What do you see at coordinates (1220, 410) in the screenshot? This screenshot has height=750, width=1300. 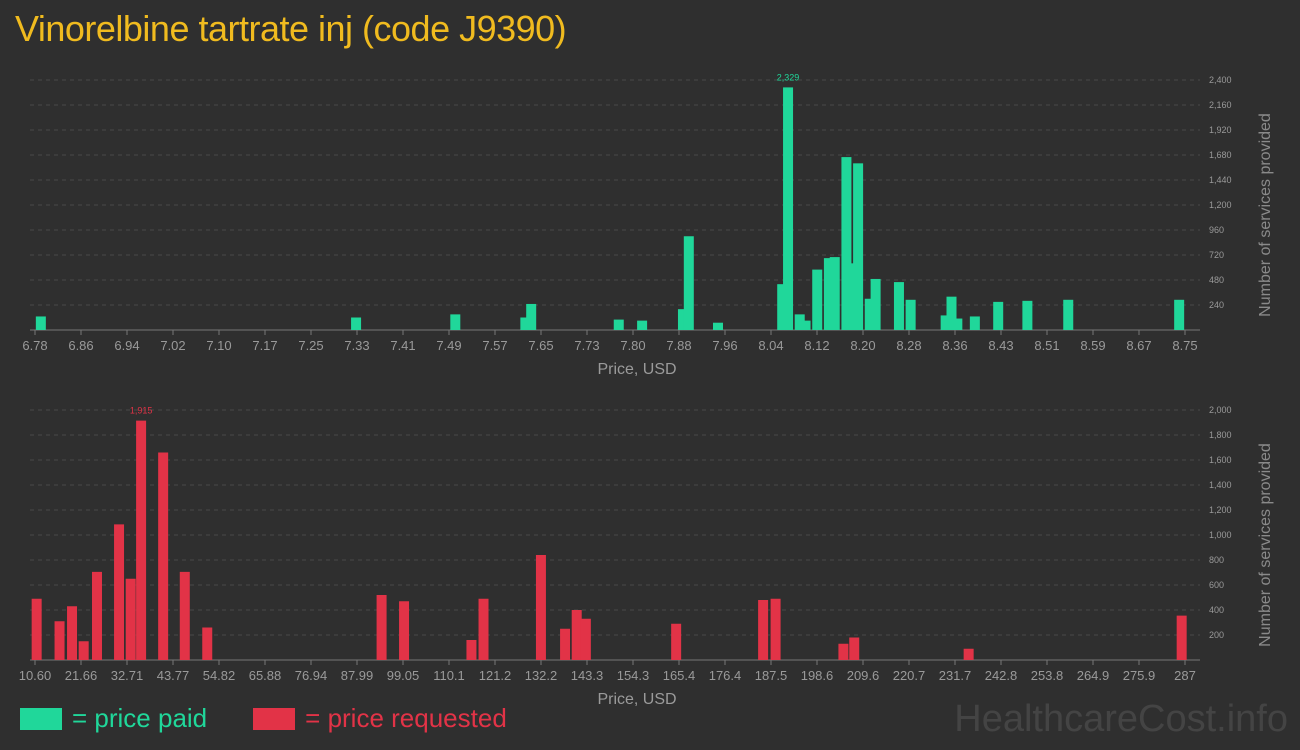 I see `requested-y-tick-label: 2,000` at bounding box center [1220, 410].